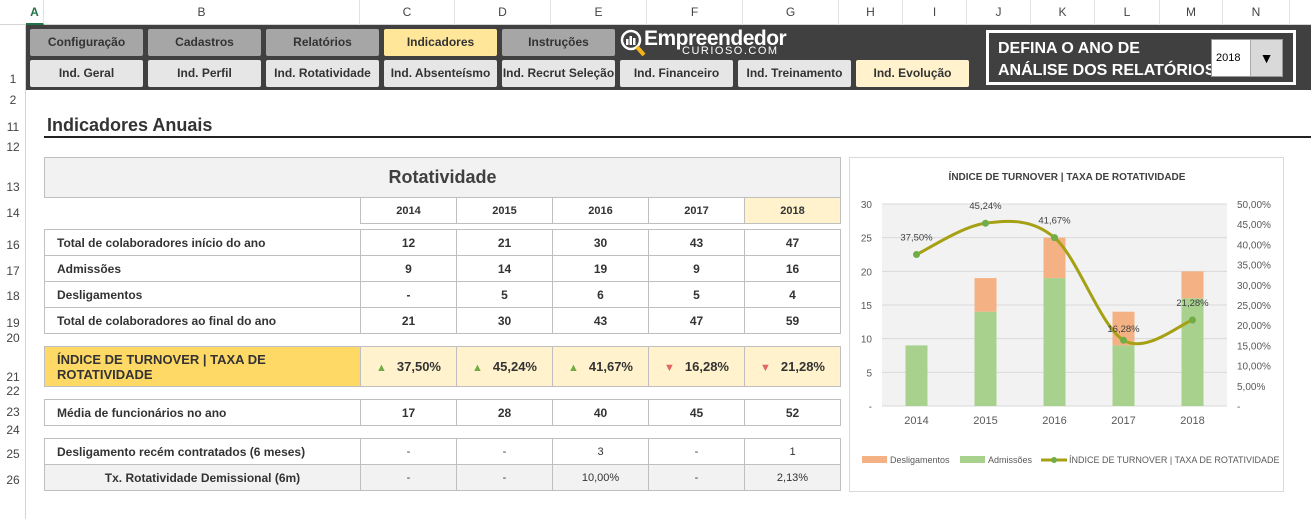  What do you see at coordinates (703, 42) in the screenshot?
I see `logo: Empreendedor CURIOSO.COM` at bounding box center [703, 42].